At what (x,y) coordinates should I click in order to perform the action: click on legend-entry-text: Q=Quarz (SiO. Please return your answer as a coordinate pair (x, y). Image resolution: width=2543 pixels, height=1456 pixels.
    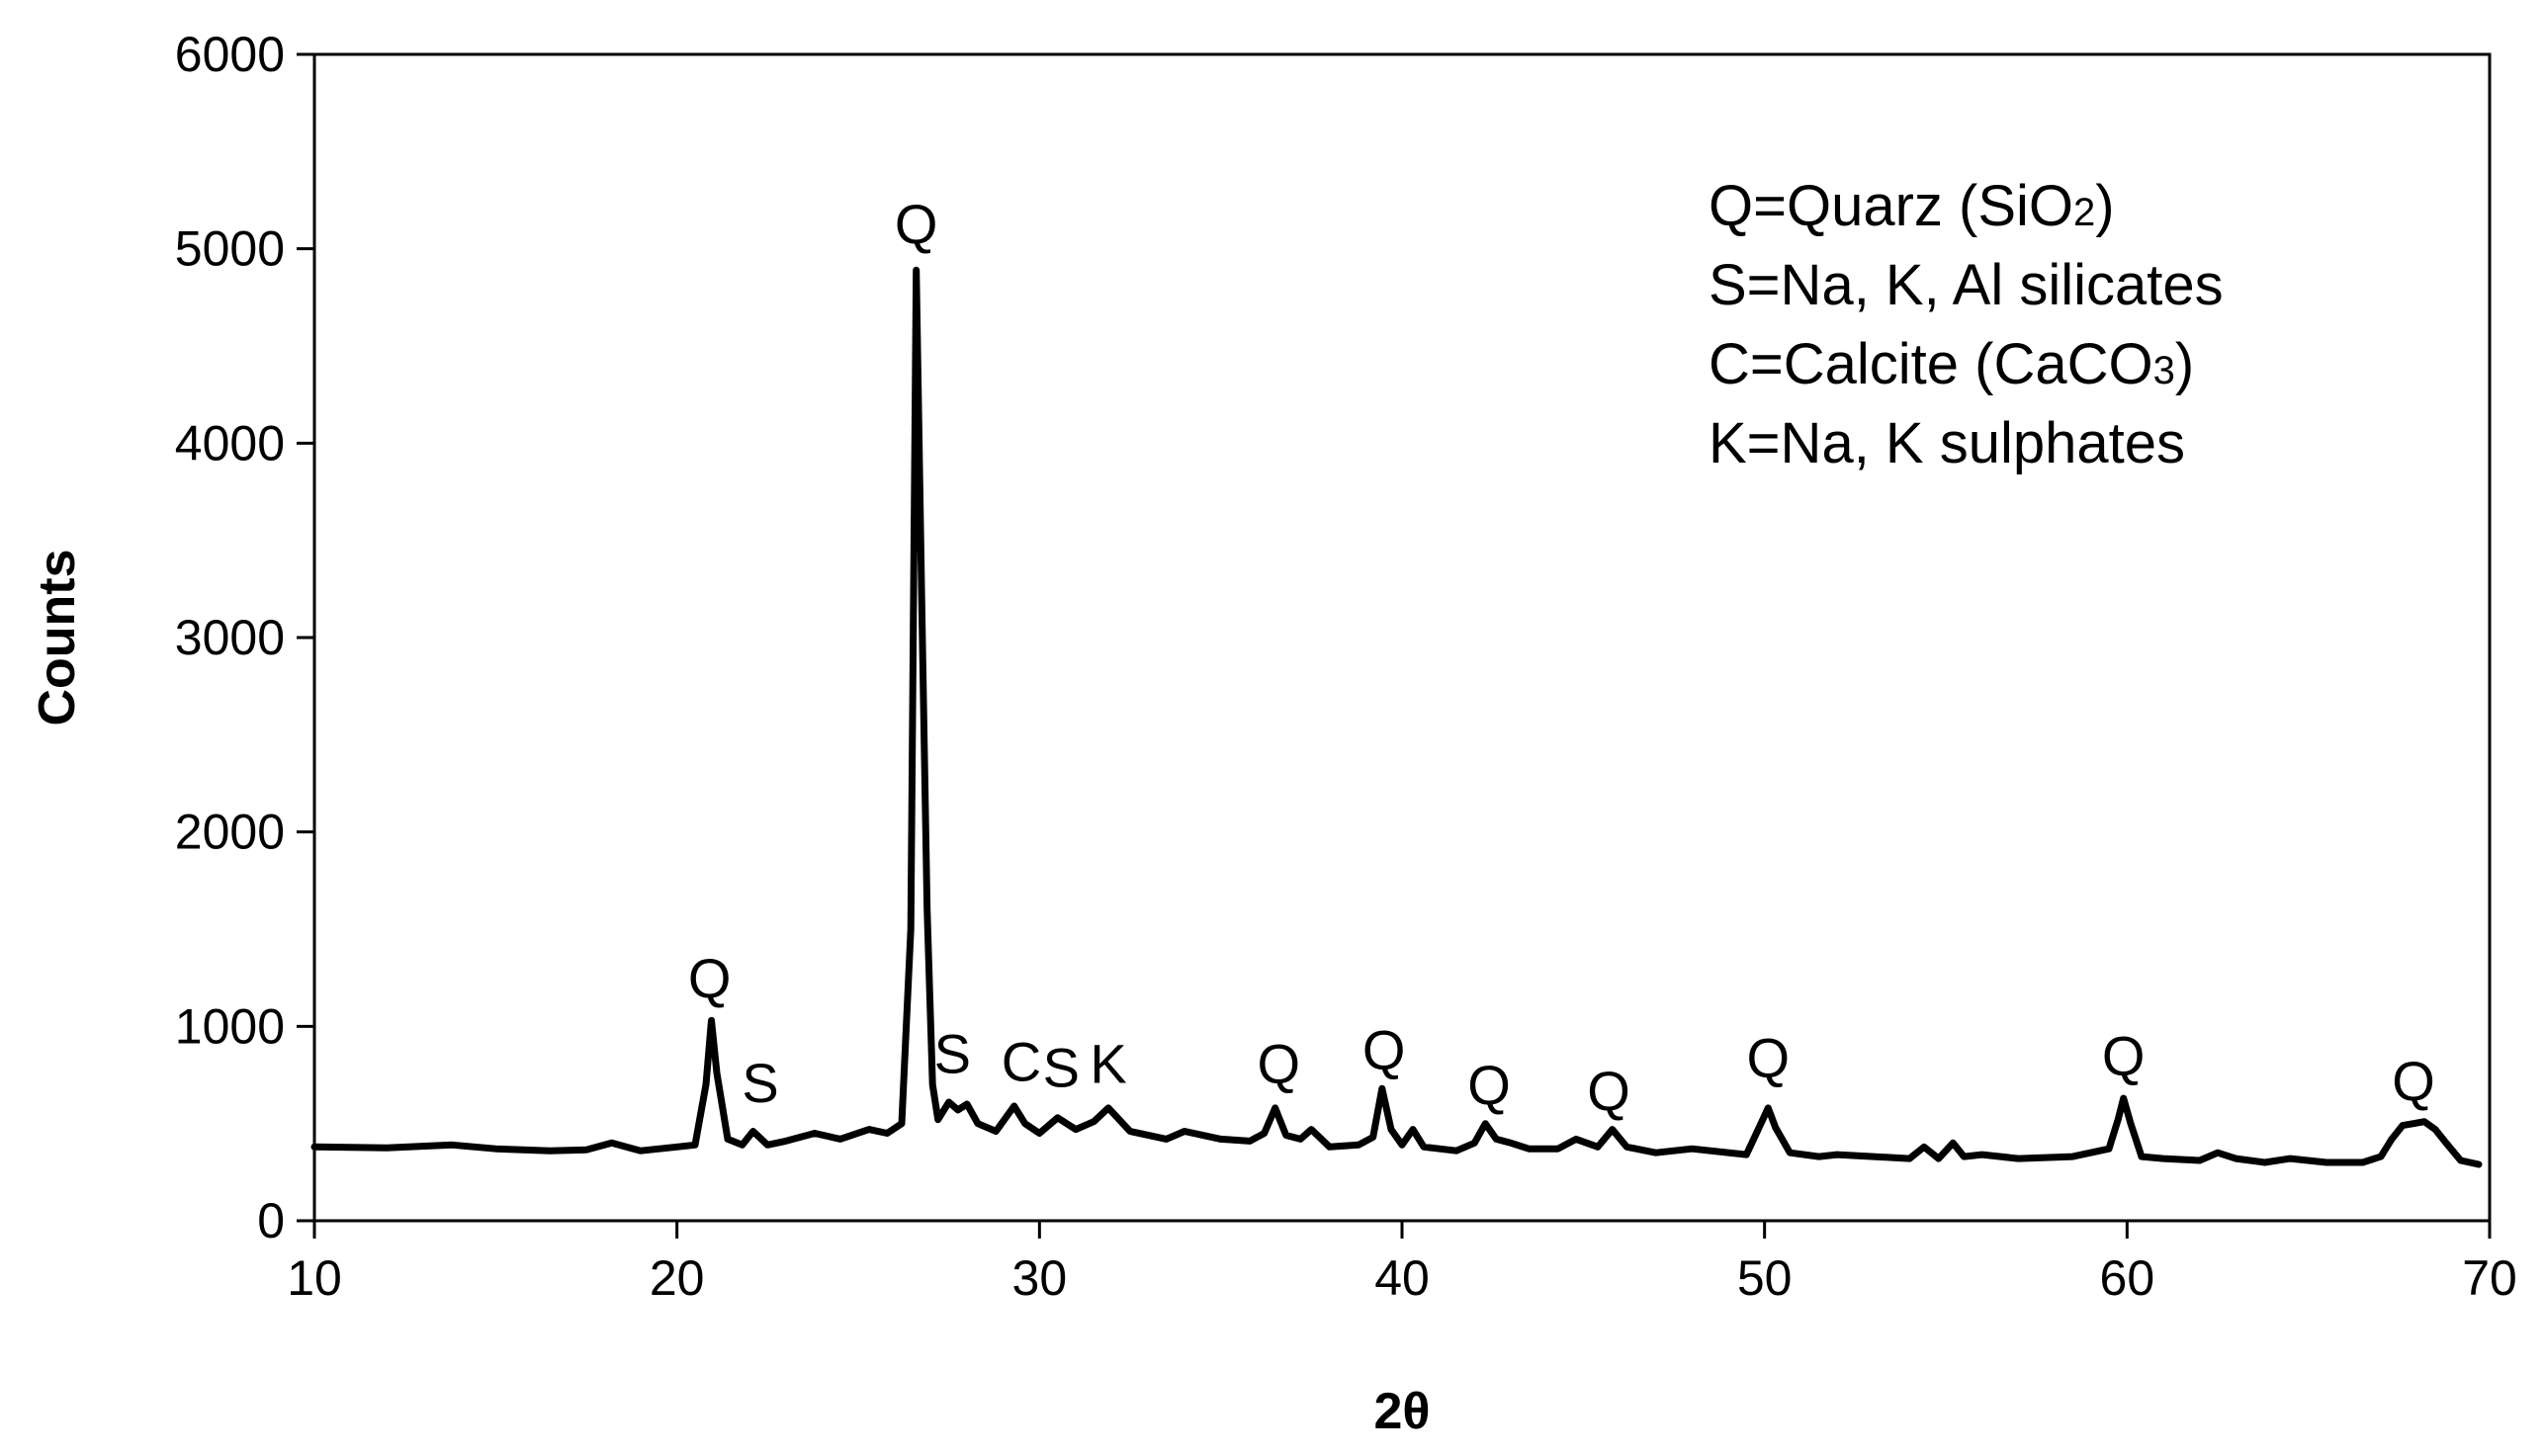
    Looking at the image, I should click on (1891, 206).